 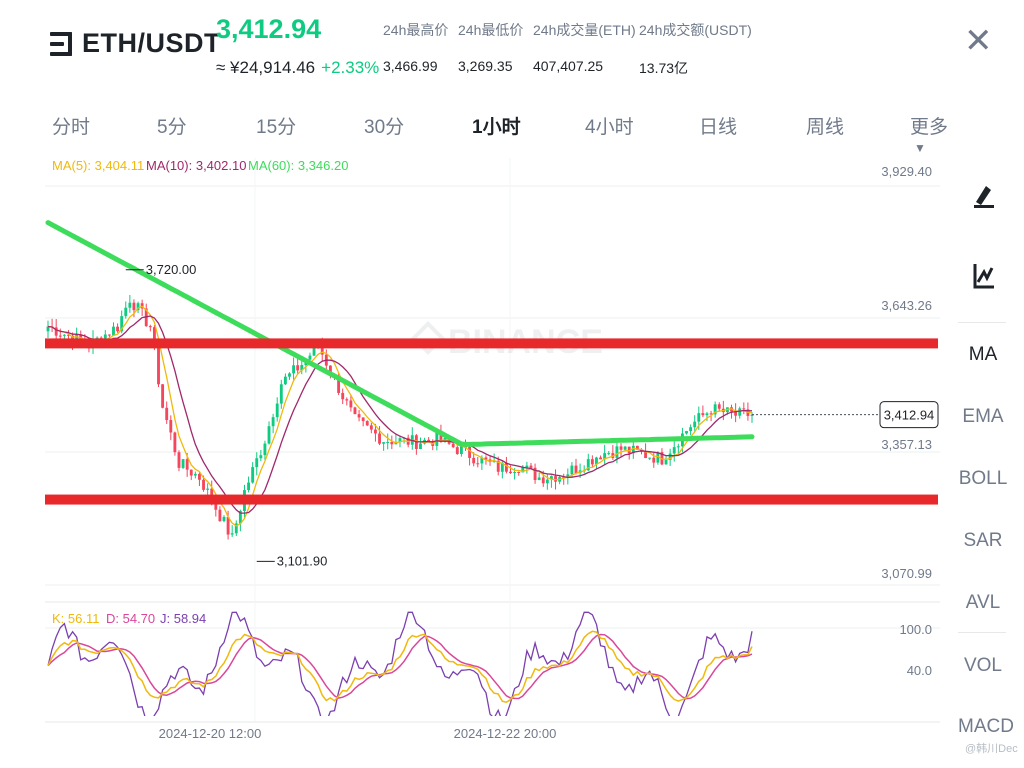 I want to click on tab-1h: 1小时, so click(x=496, y=127).